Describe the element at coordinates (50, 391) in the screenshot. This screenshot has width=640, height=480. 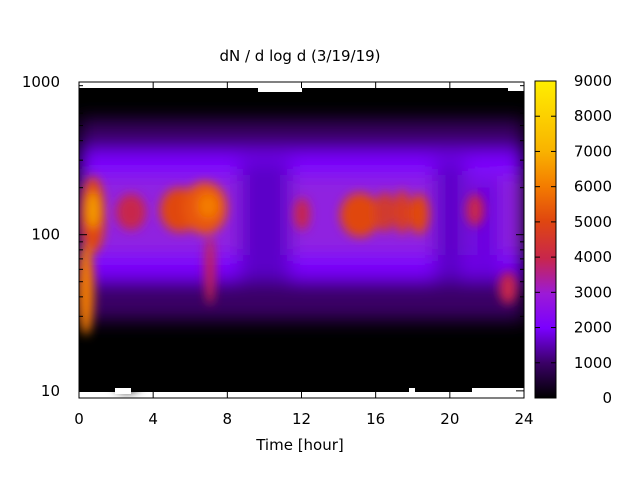
I see `y-tick-label: 10` at that location.